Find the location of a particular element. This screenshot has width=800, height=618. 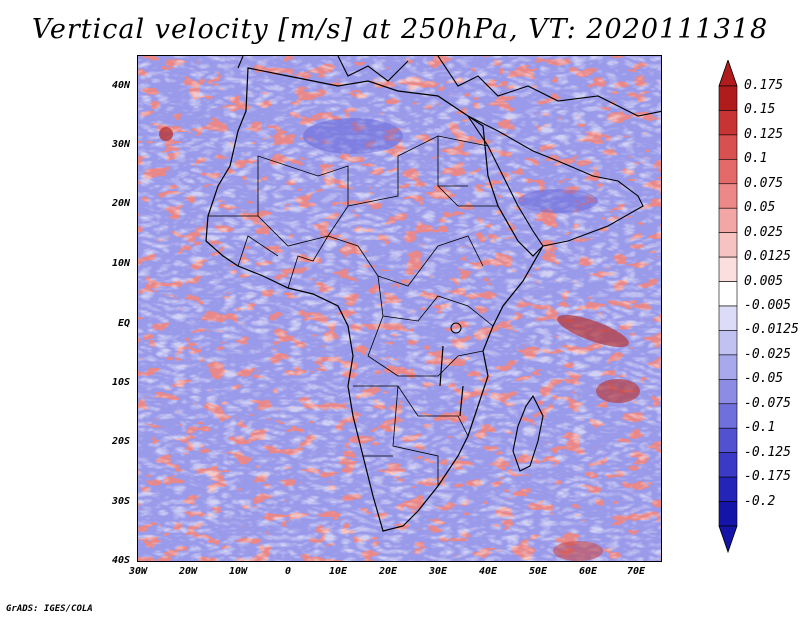

lat-label-40n: 40N is located at coordinates (120, 85).